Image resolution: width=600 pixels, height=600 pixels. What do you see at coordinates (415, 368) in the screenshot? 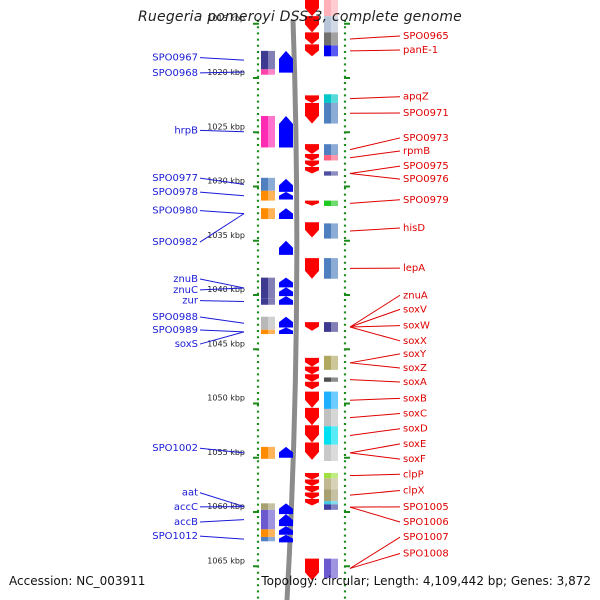
I see `gene-label-soxz: soxZ` at bounding box center [415, 368].